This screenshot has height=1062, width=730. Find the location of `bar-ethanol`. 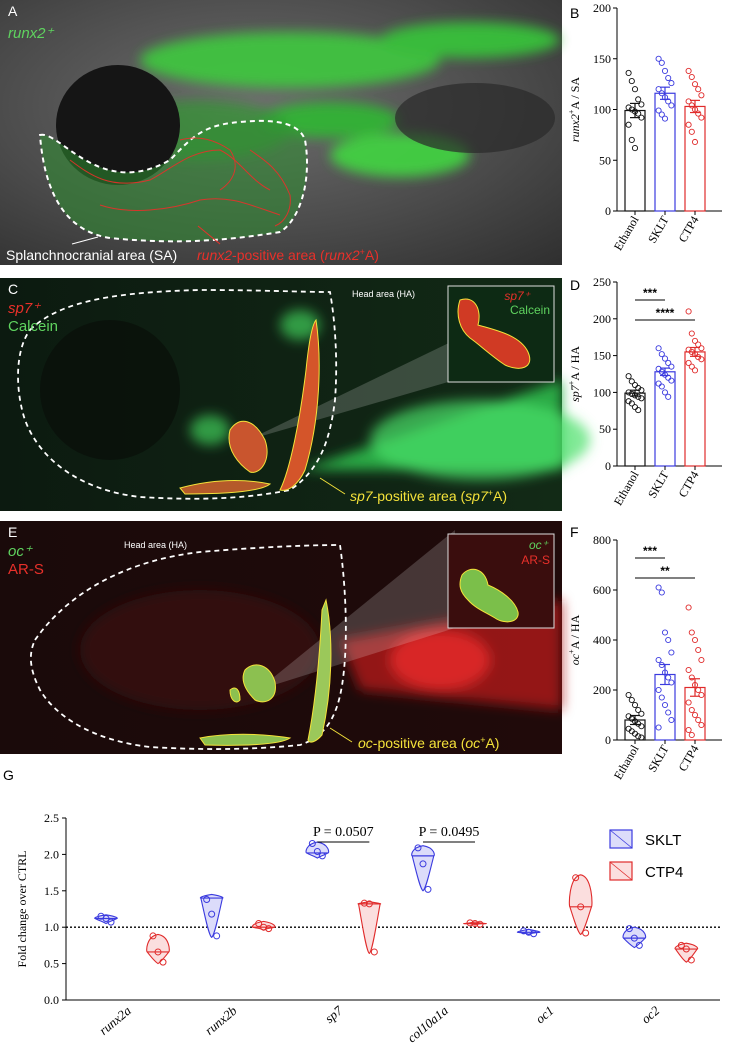

bar-ethanol is located at coordinates (635, 160).